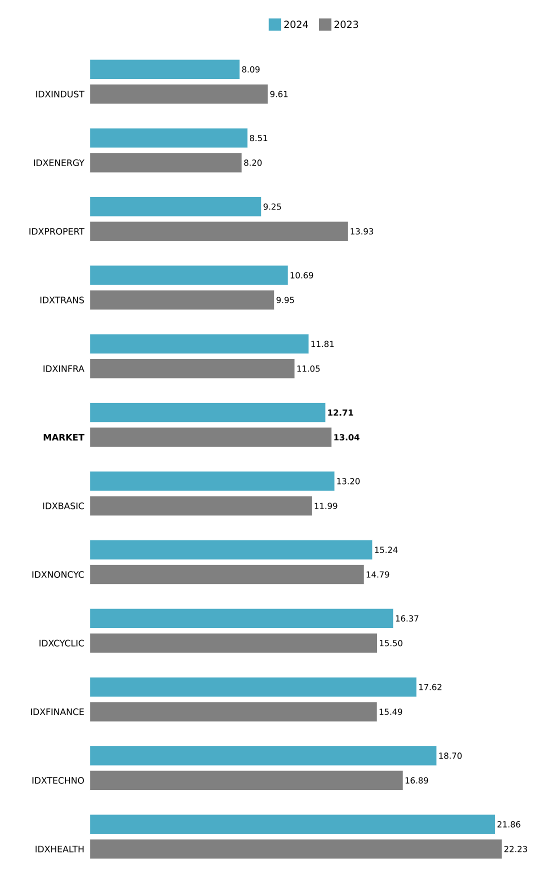  Describe the element at coordinates (63, 368) in the screenshot. I see `y-tick-label: IDXINFRA` at that location.